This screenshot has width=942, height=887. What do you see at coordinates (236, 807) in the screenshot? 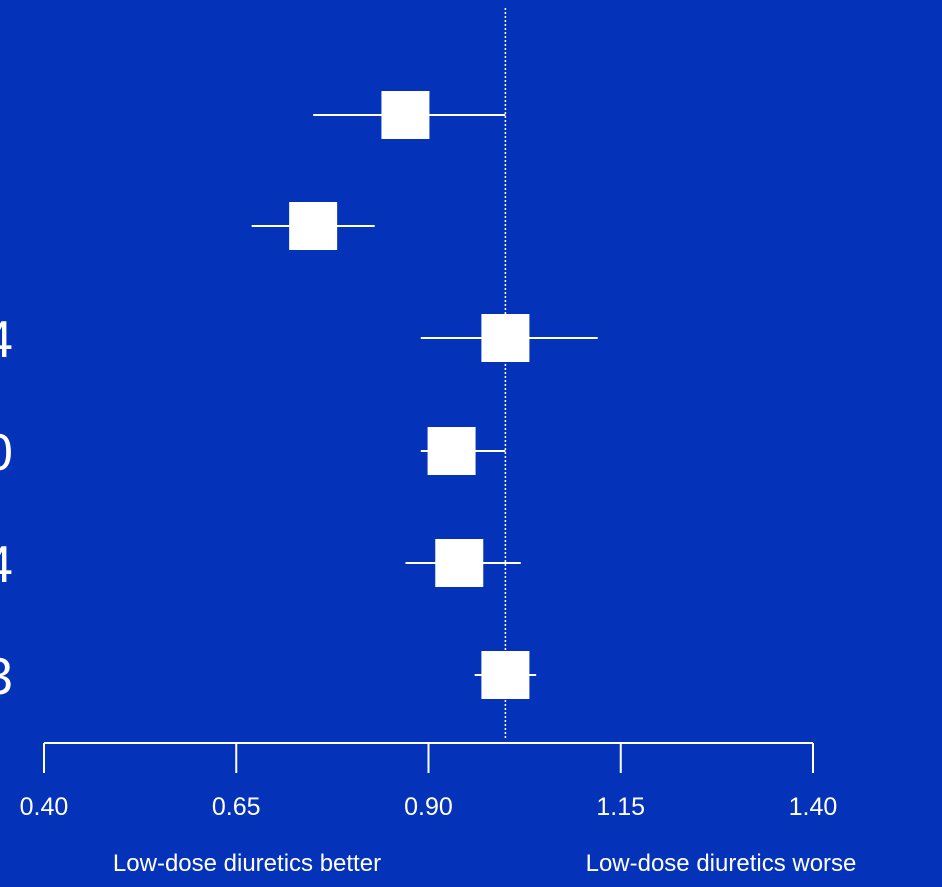
I see `x-tick-label: 0.65` at bounding box center [236, 807].